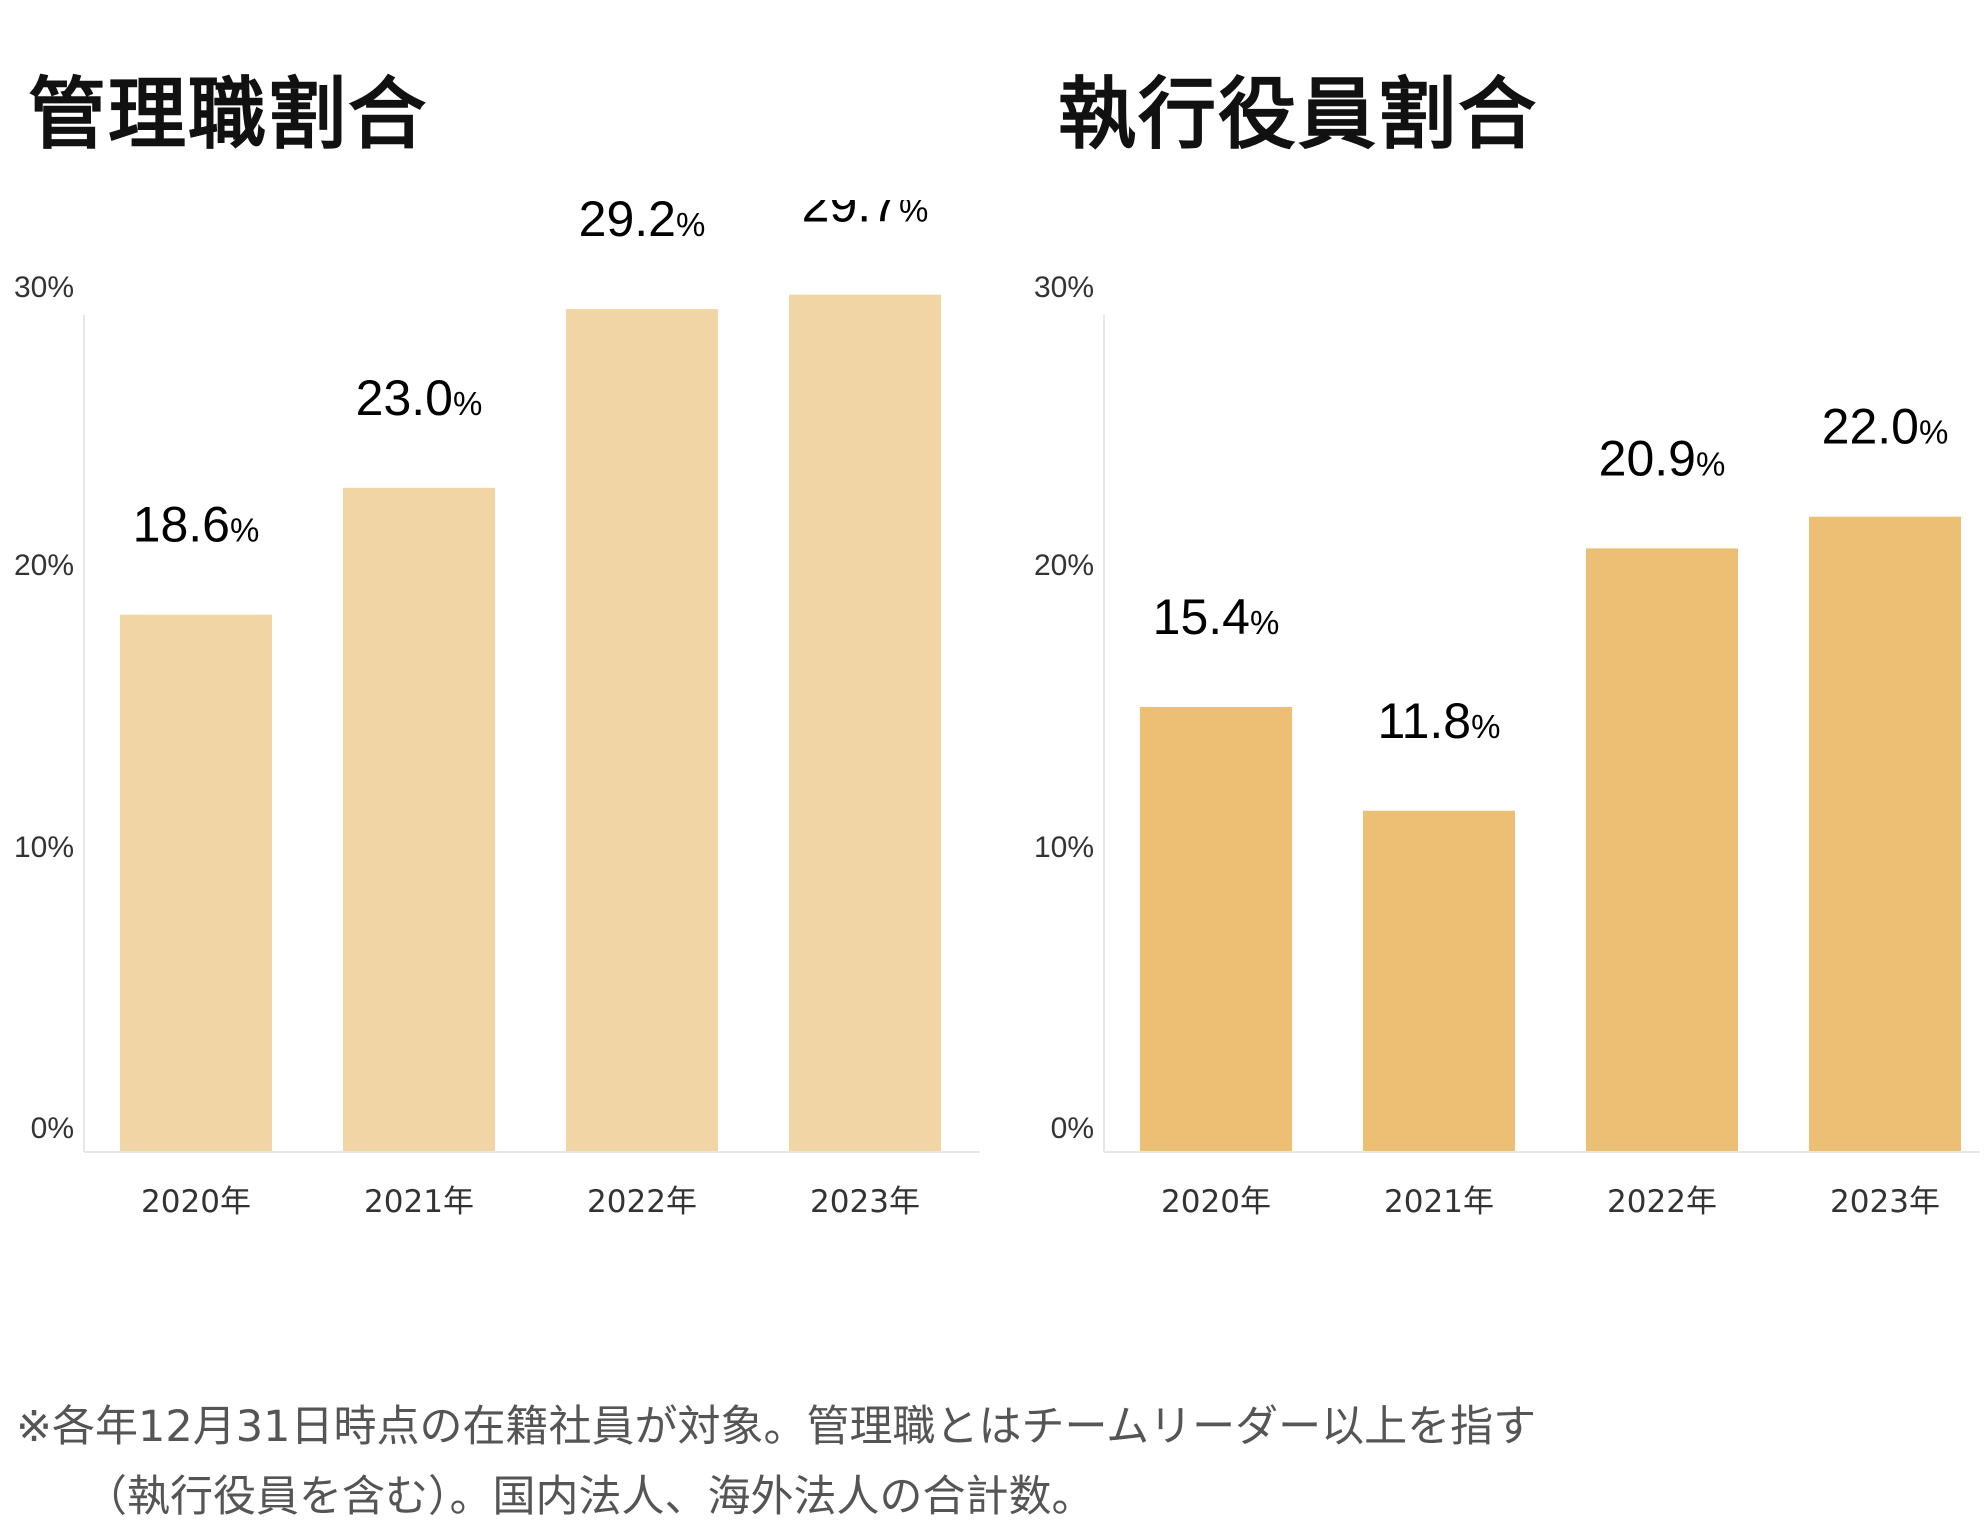 This screenshot has height=1524, width=1984. Describe the element at coordinates (52, 1128) in the screenshot. I see `management-y-tick-label: 0%` at that location.